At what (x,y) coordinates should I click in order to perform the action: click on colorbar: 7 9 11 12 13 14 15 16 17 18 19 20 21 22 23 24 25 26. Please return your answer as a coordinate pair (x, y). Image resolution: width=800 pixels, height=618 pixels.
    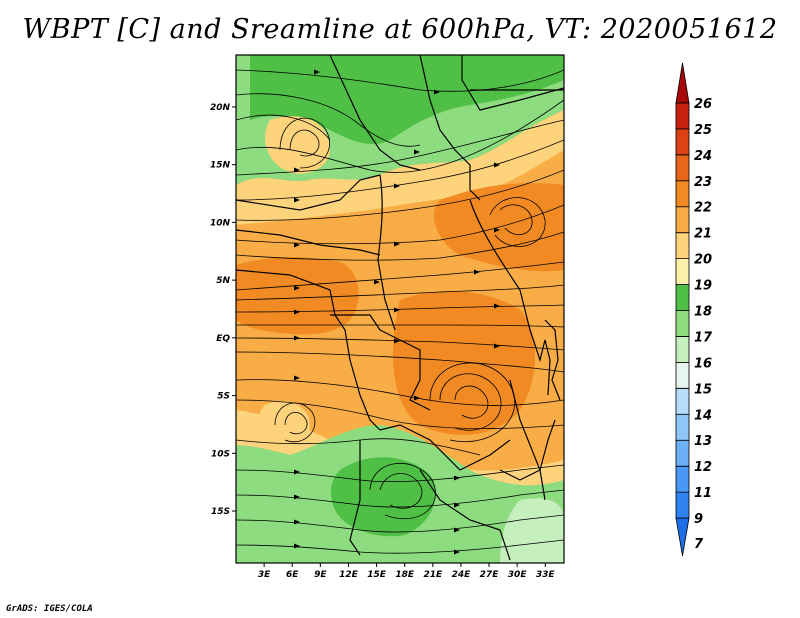
    Looking at the image, I should click on (694, 309).